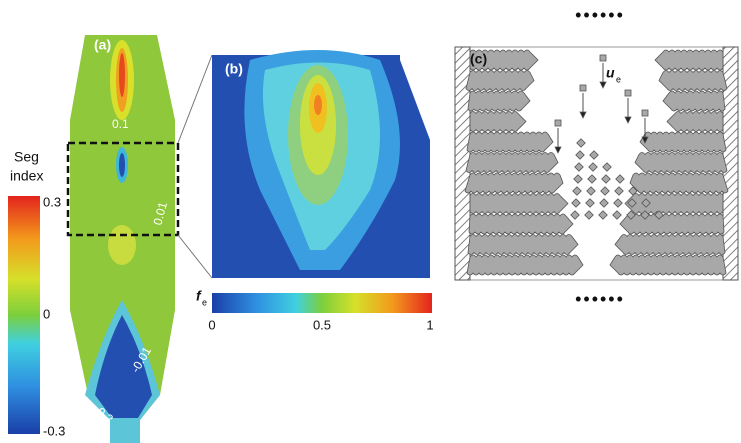  Describe the element at coordinates (429, 324) in the screenshot. I see `colorbar-tick: 1` at that location.